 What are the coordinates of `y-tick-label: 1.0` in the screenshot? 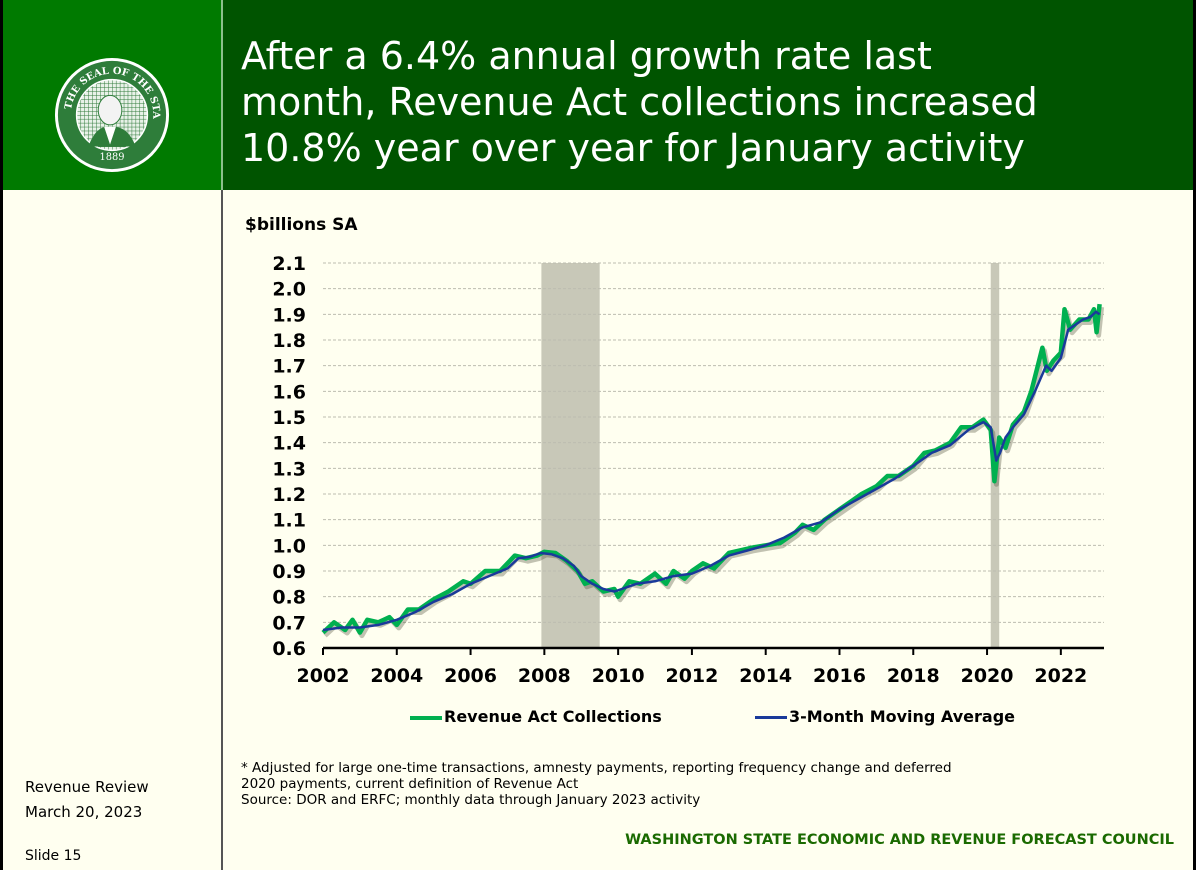 It's located at (289, 546).